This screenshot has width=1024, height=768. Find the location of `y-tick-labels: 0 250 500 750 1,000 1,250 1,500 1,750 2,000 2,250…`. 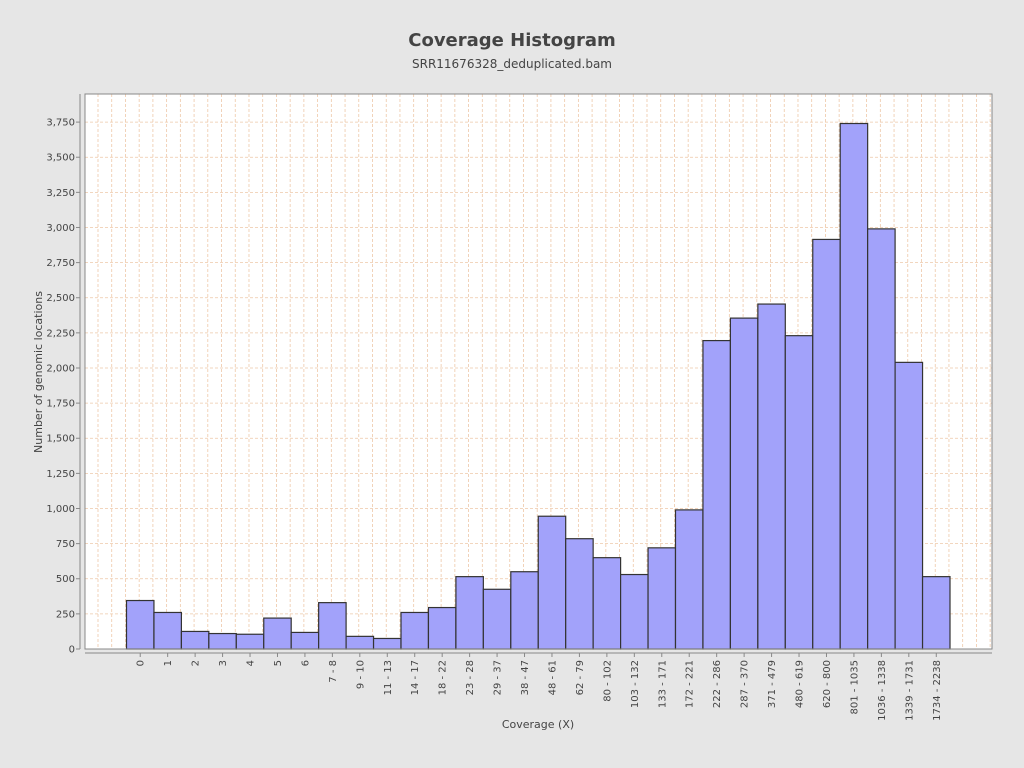

y-tick-labels: 0 250 500 750 1,000 1,250 1,500 1,750 2,000 2,250… is located at coordinates (60, 387).